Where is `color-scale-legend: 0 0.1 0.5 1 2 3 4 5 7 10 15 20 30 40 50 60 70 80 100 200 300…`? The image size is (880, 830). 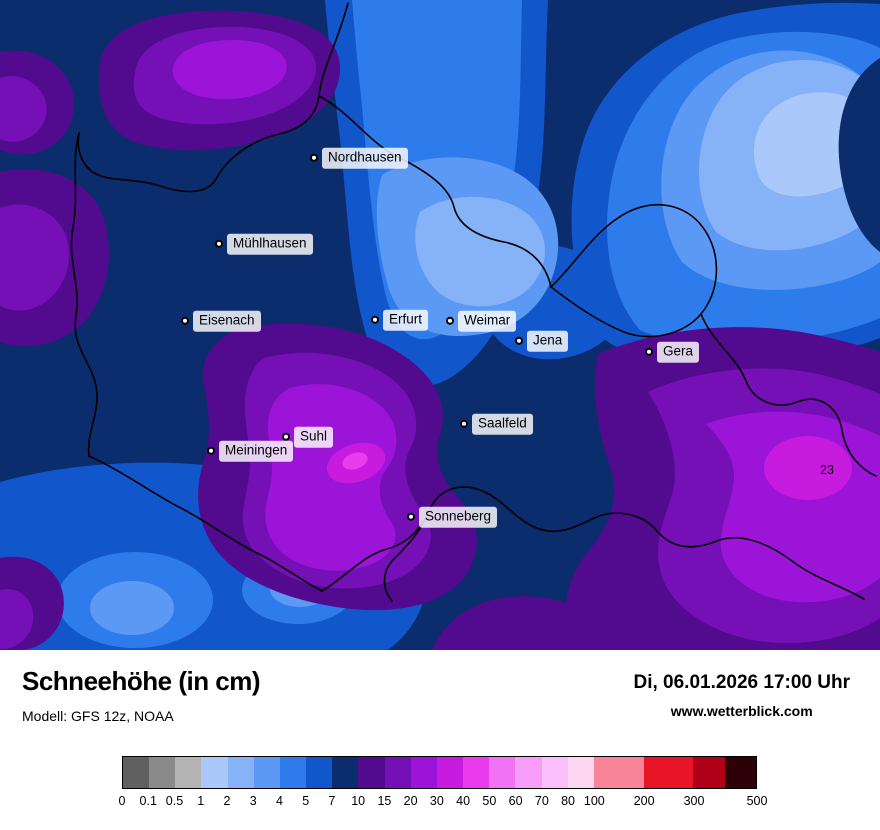
color-scale-legend: 0 0.1 0.5 1 2 3 4 5 7 10 15 20 30 40 50 60 70 80 100 200 300… is located at coordinates (443, 784).